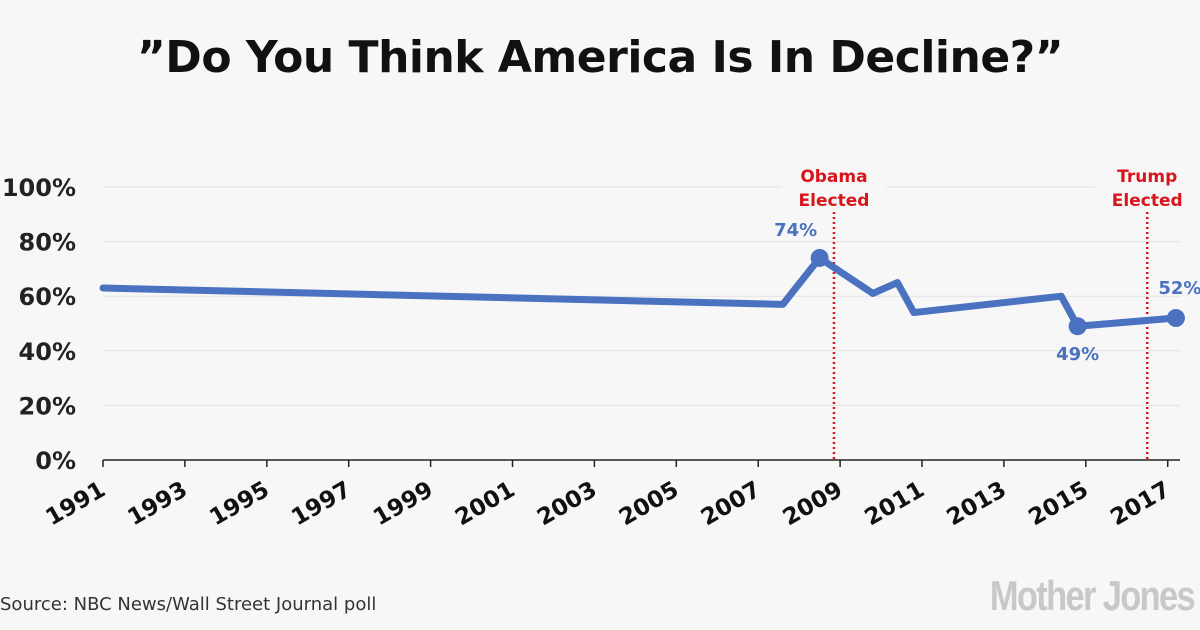  I want to click on data-label: 74%, so click(795, 230).